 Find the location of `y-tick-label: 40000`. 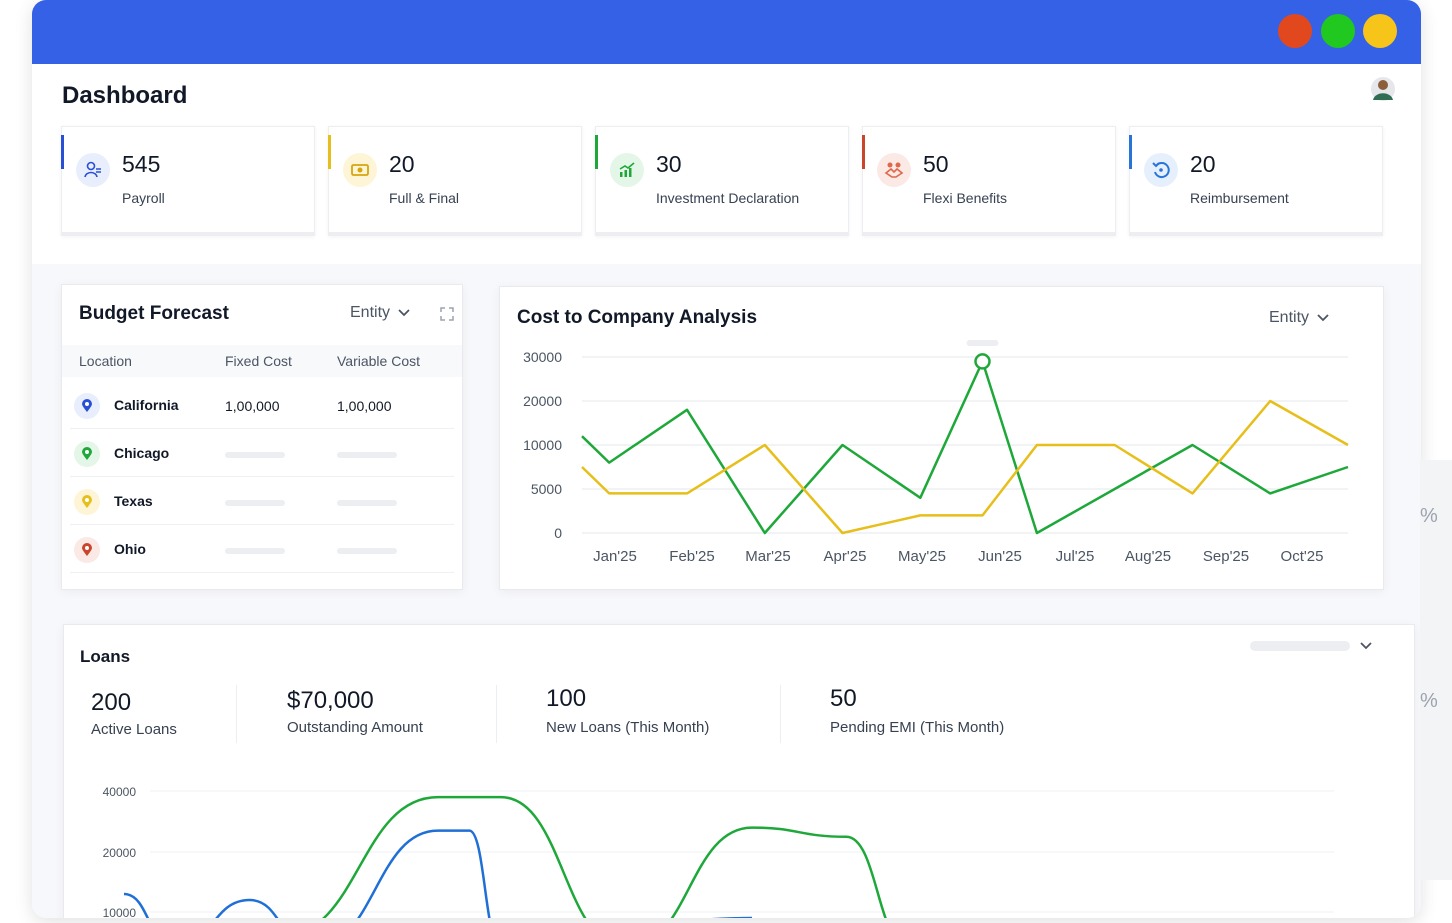

y-tick-label: 40000 is located at coordinates (120, 792).